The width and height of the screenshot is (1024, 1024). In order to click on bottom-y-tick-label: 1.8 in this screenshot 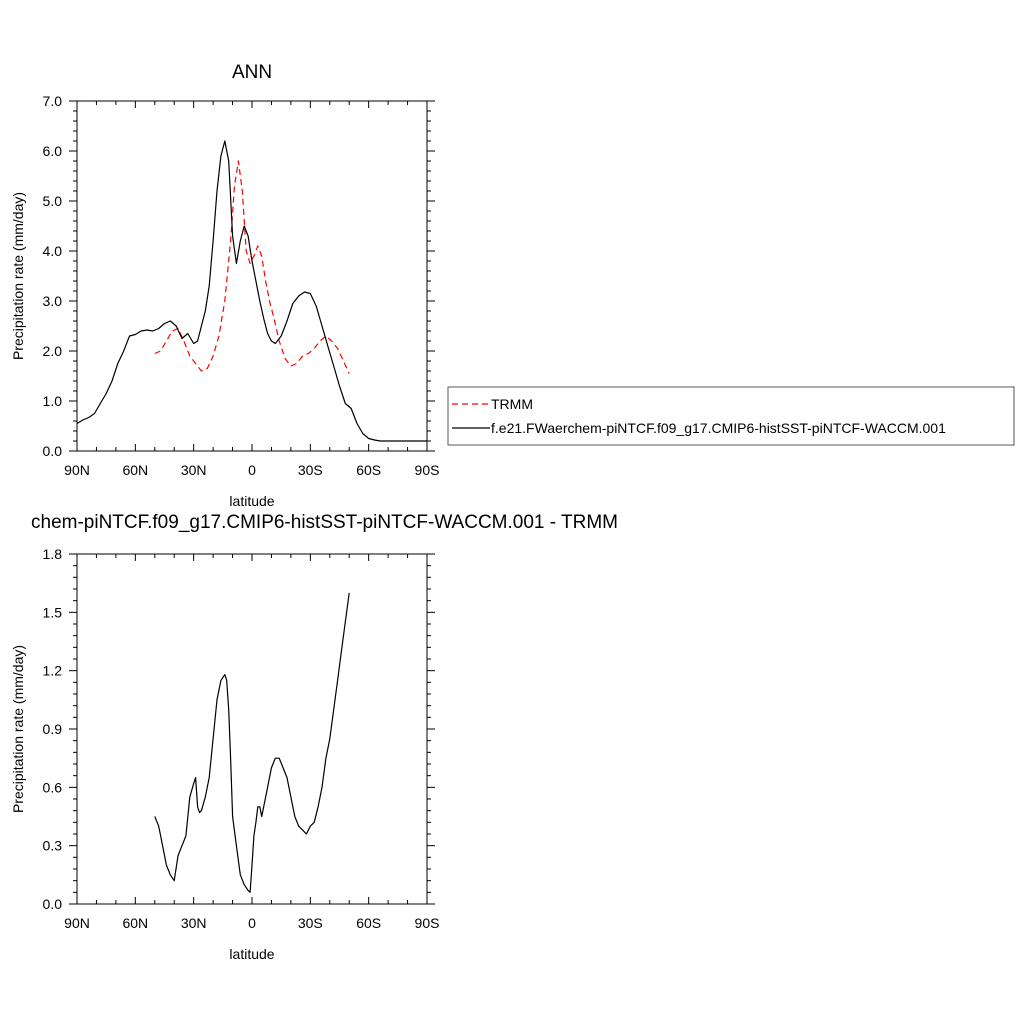, I will do `click(53, 554)`.